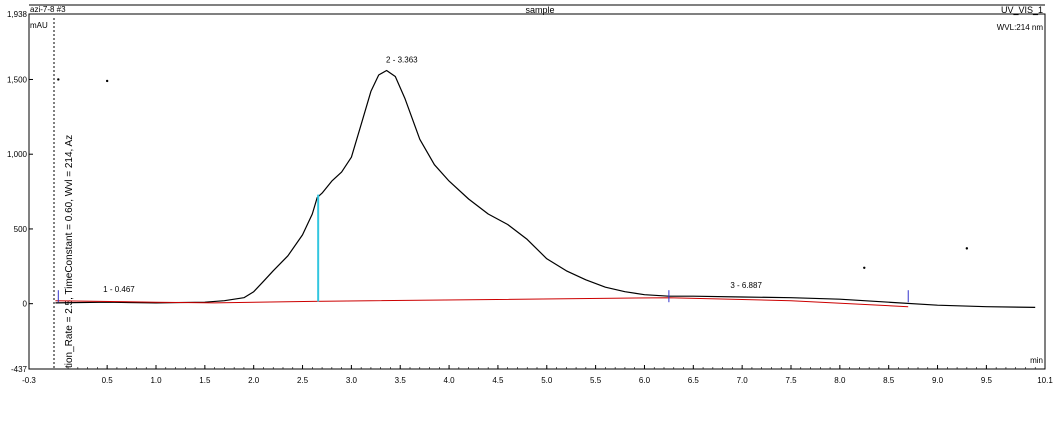  What do you see at coordinates (19, 369) in the screenshot?
I see `y-tick-label: -437` at bounding box center [19, 369].